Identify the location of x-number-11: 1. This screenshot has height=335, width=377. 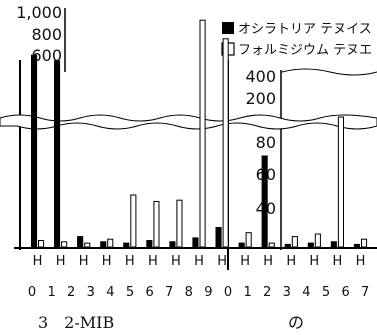
(247, 292).